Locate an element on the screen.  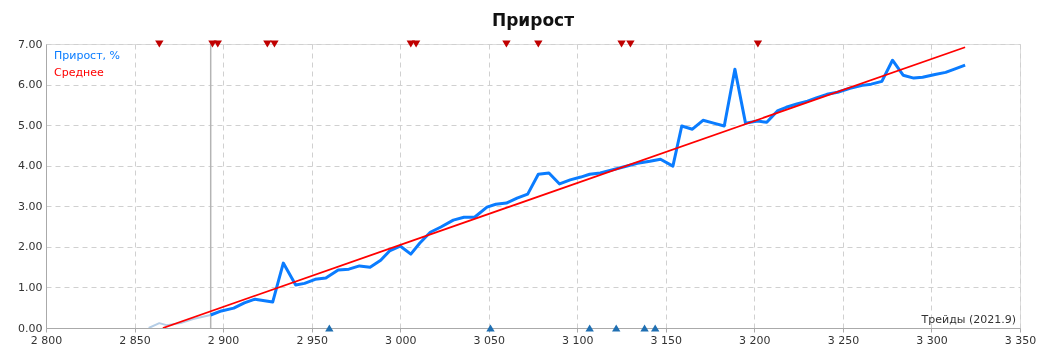
y-tick-label: 2.00 is located at coordinates (30, 247).